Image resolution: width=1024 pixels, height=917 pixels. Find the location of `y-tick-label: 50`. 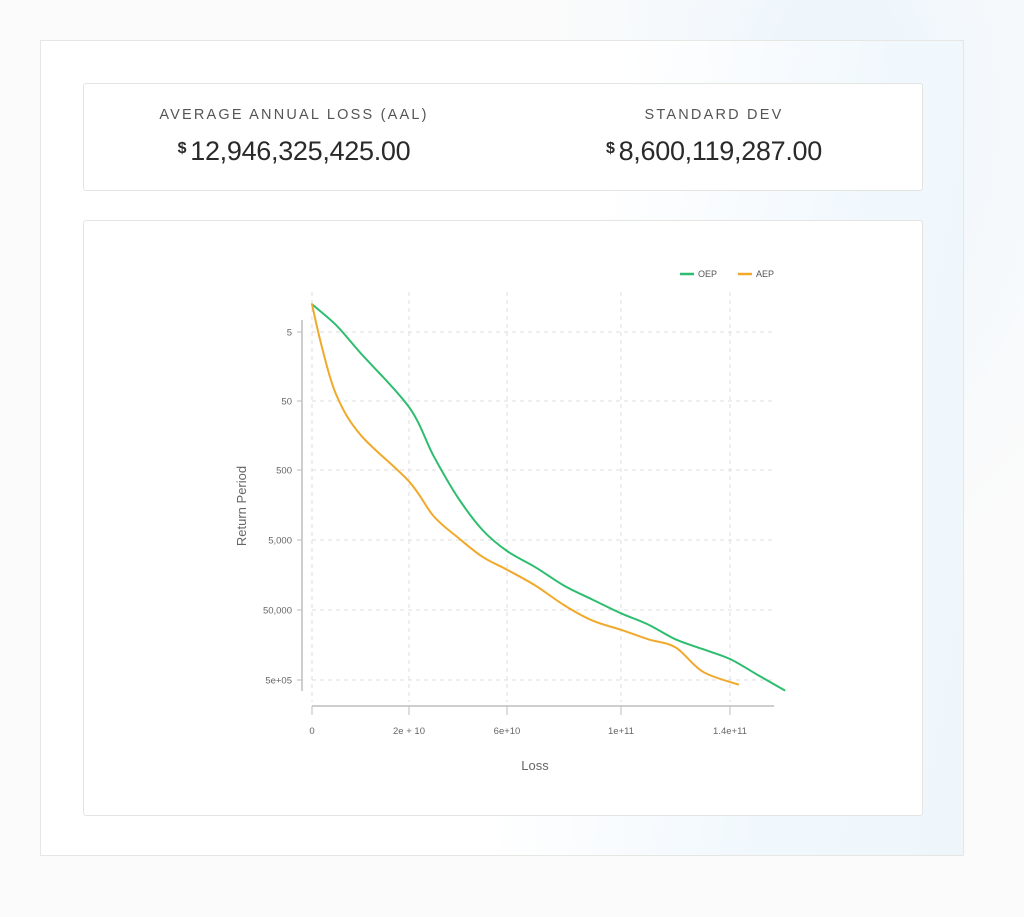

y-tick-label: 50 is located at coordinates (286, 402).